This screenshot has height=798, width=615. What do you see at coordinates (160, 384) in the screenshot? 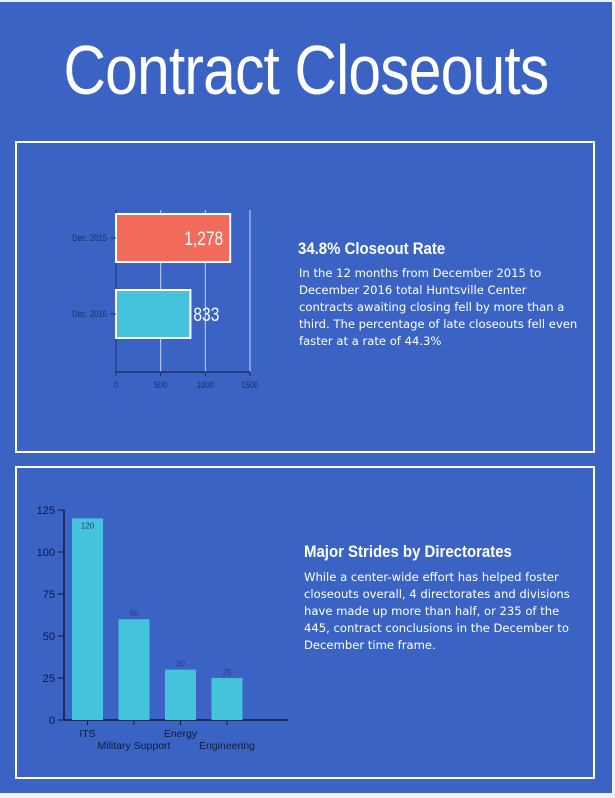
I see `x-tick-label: 500` at bounding box center [160, 384].